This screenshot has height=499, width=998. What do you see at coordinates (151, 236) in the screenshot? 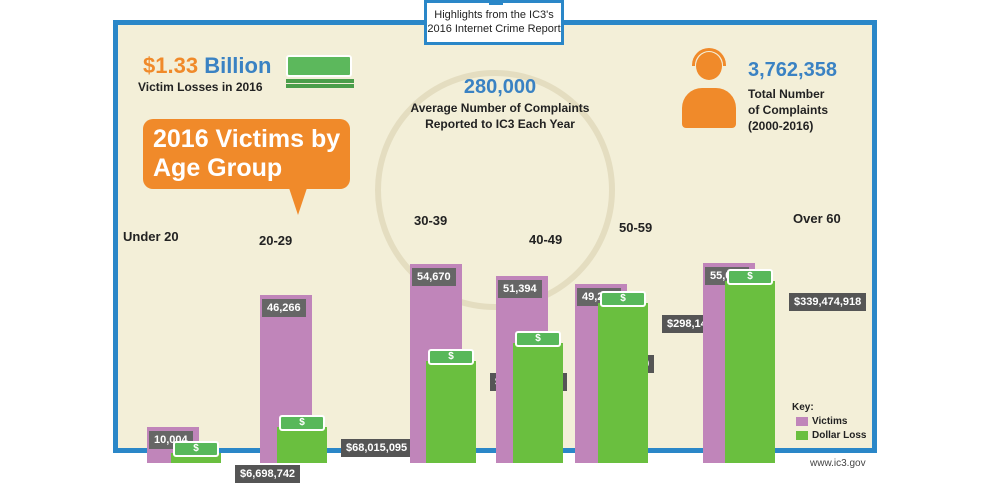
I see `age-label-0: Under 20` at bounding box center [151, 236].